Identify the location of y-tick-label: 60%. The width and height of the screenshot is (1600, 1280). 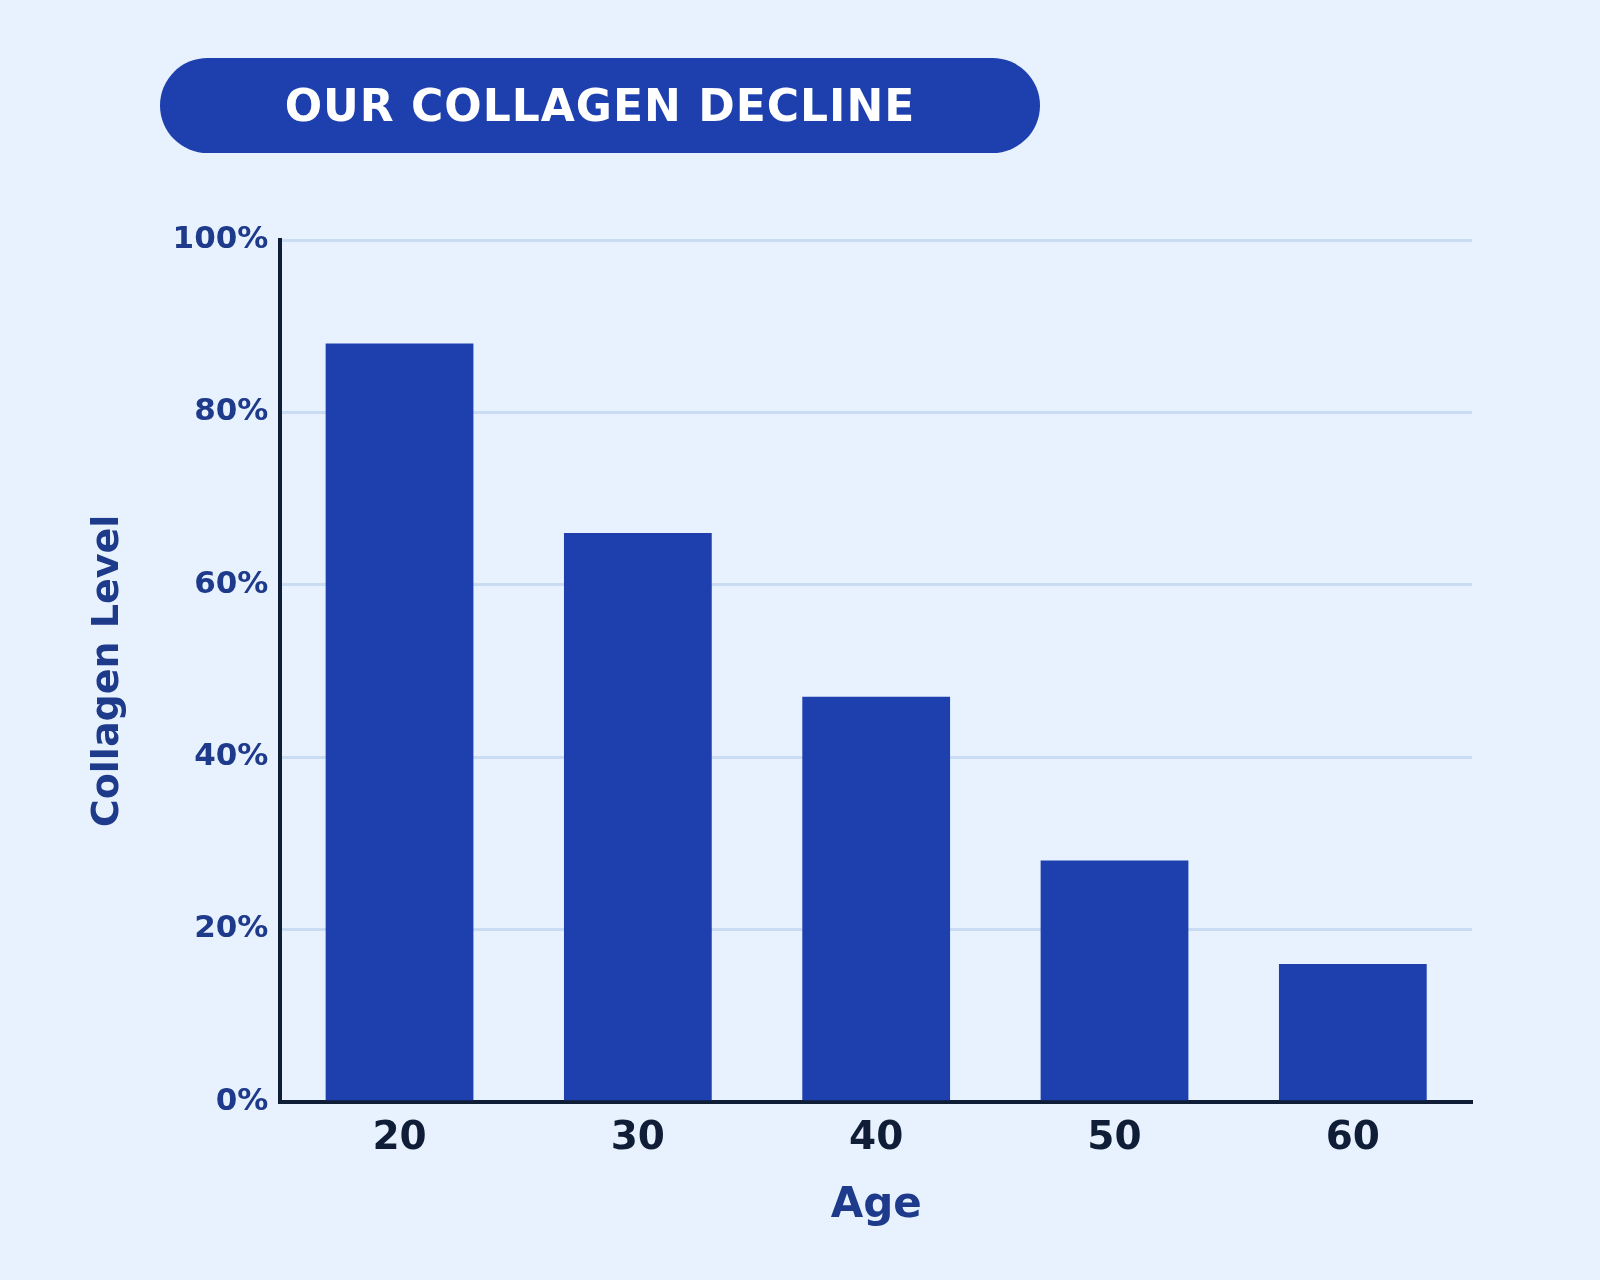
(231, 581).